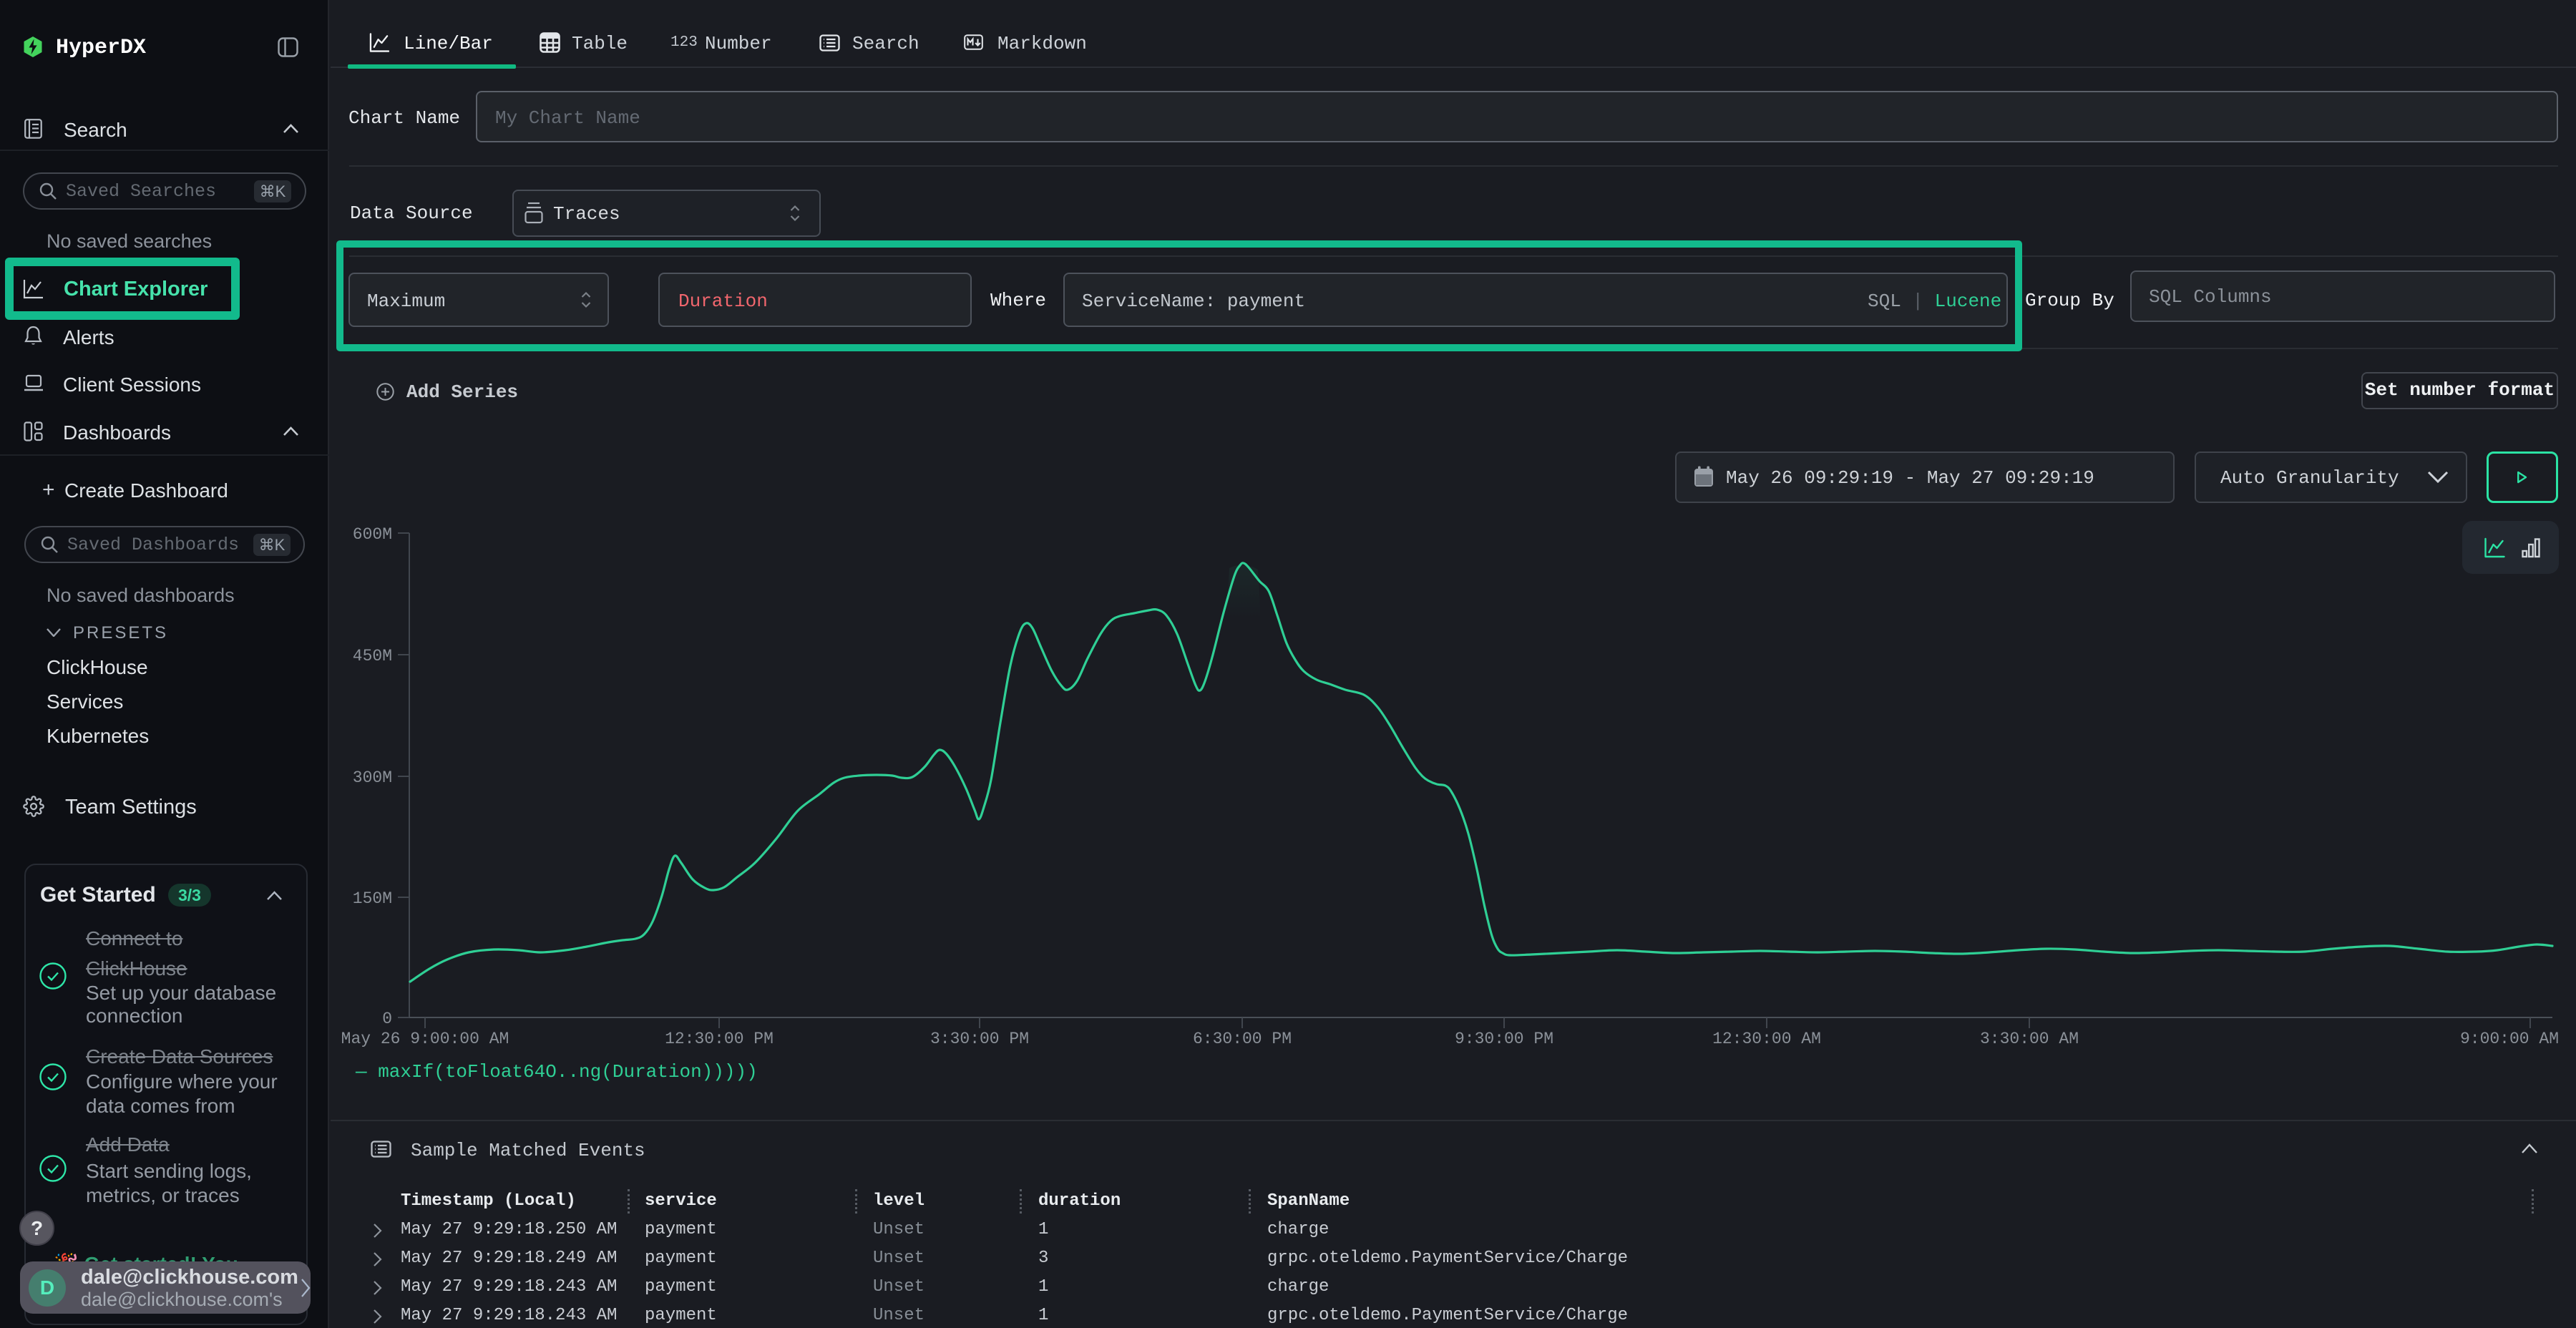 This screenshot has height=1328, width=2576. Describe the element at coordinates (425, 1039) in the screenshot. I see `svg-text: May 26 9:00:00 AM` at that location.